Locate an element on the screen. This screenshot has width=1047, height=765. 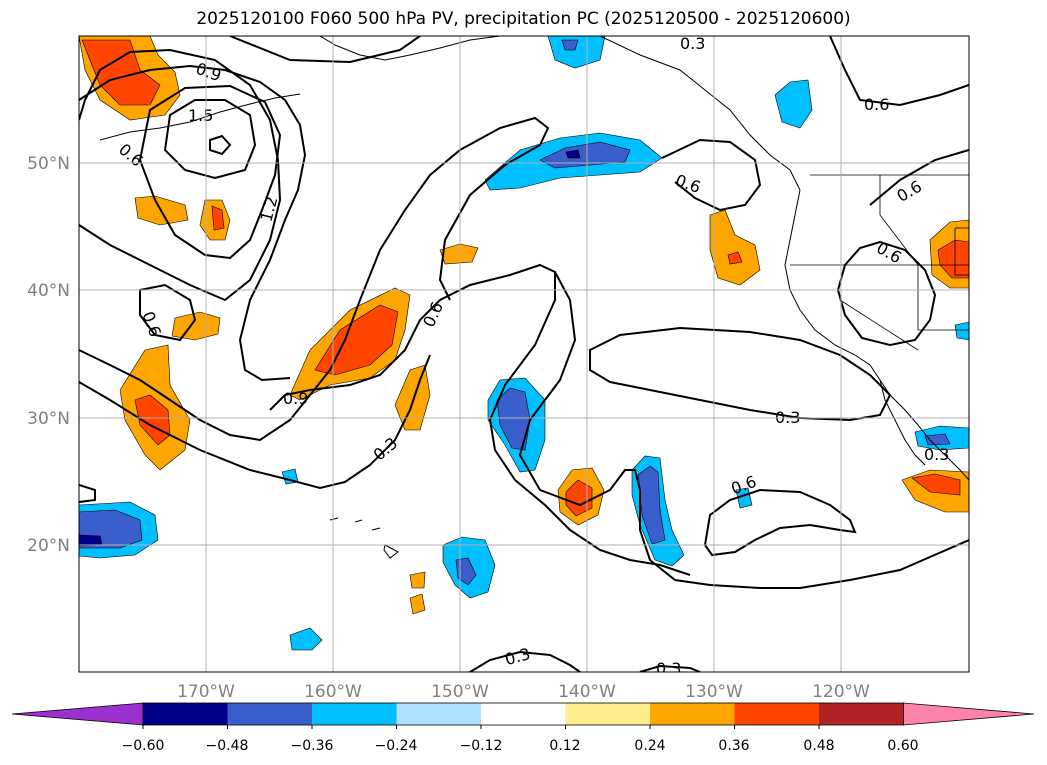
contour-label: 1.5 is located at coordinates (200, 115).